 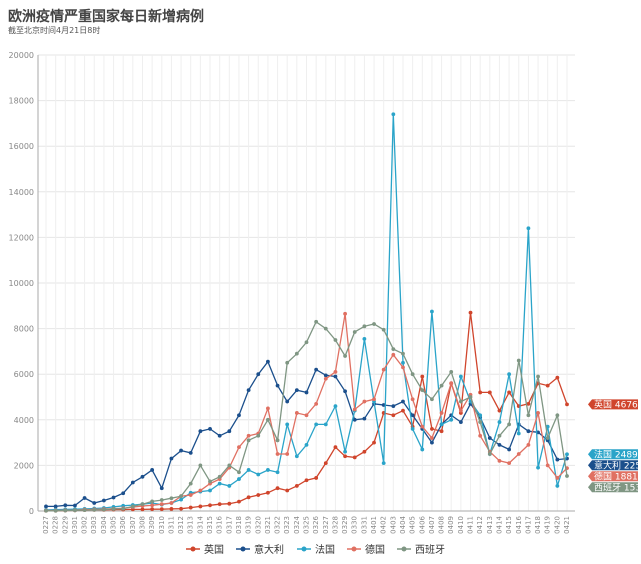 What do you see at coordinates (325, 549) in the screenshot?
I see `legend-label: 法国` at bounding box center [325, 549].